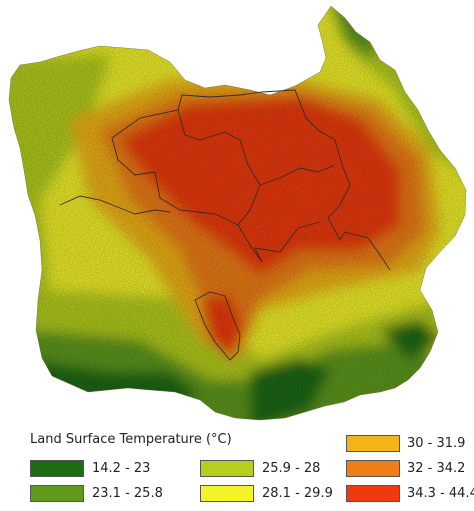 This screenshot has width=474, height=511. Describe the element at coordinates (297, 493) in the screenshot. I see `legend-label: 28.1 - 29.9` at that location.